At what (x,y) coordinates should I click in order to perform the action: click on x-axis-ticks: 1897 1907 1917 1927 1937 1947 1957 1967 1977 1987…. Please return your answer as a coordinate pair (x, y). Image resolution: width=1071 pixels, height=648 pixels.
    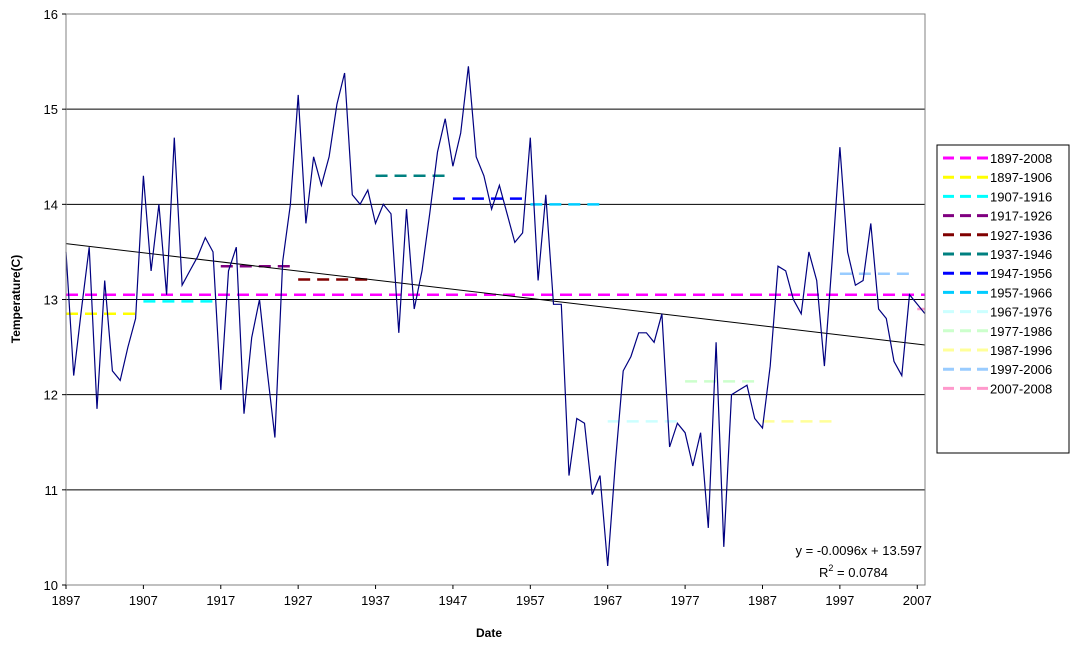
    Looking at the image, I should click on (492, 596).